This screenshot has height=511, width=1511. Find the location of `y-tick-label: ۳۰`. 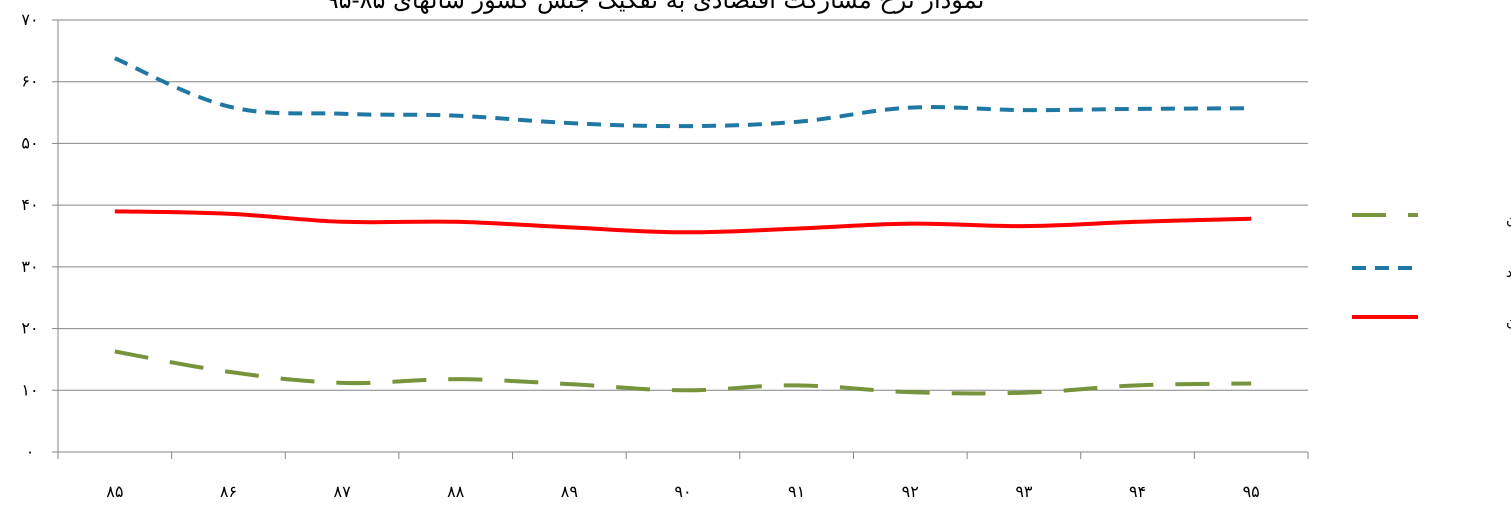

y-tick-label: ۳۰ is located at coordinates (29, 266).